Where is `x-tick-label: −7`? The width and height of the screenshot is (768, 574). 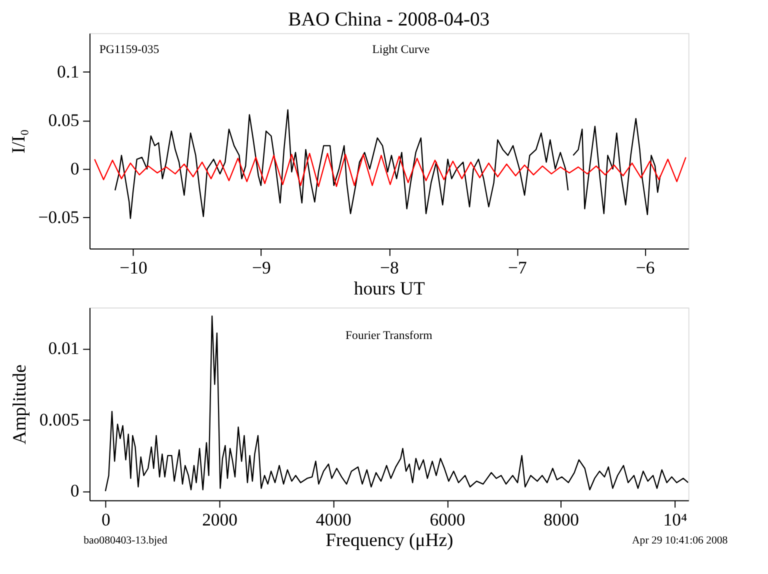
x-tick-label: −7 is located at coordinates (517, 268).